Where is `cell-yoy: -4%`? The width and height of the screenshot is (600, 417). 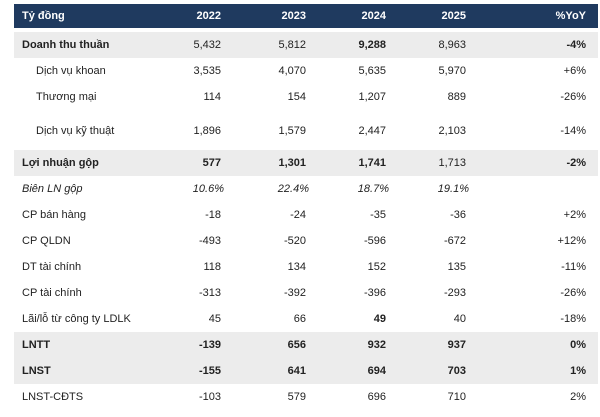
cell-yoy: -4% is located at coordinates (576, 45).